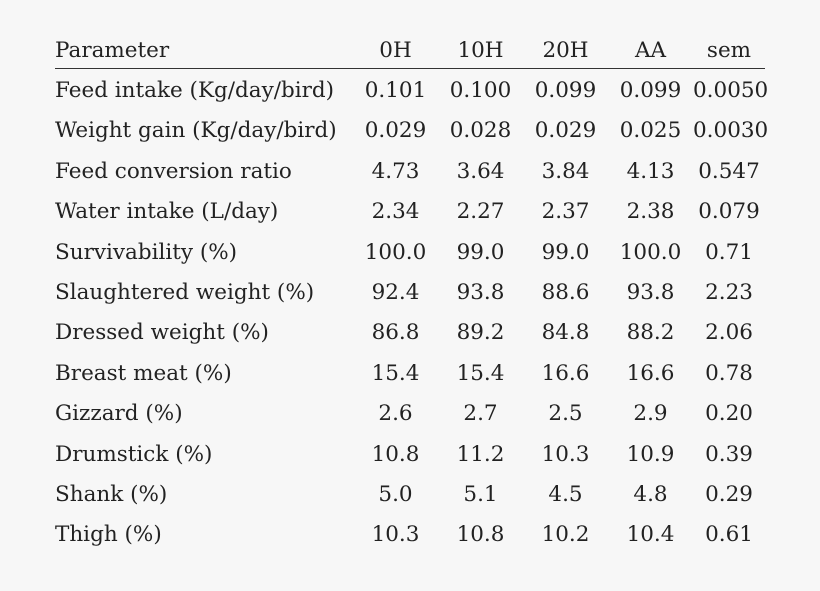  Describe the element at coordinates (395, 293) in the screenshot. I see `cell-0h: 92.4` at that location.